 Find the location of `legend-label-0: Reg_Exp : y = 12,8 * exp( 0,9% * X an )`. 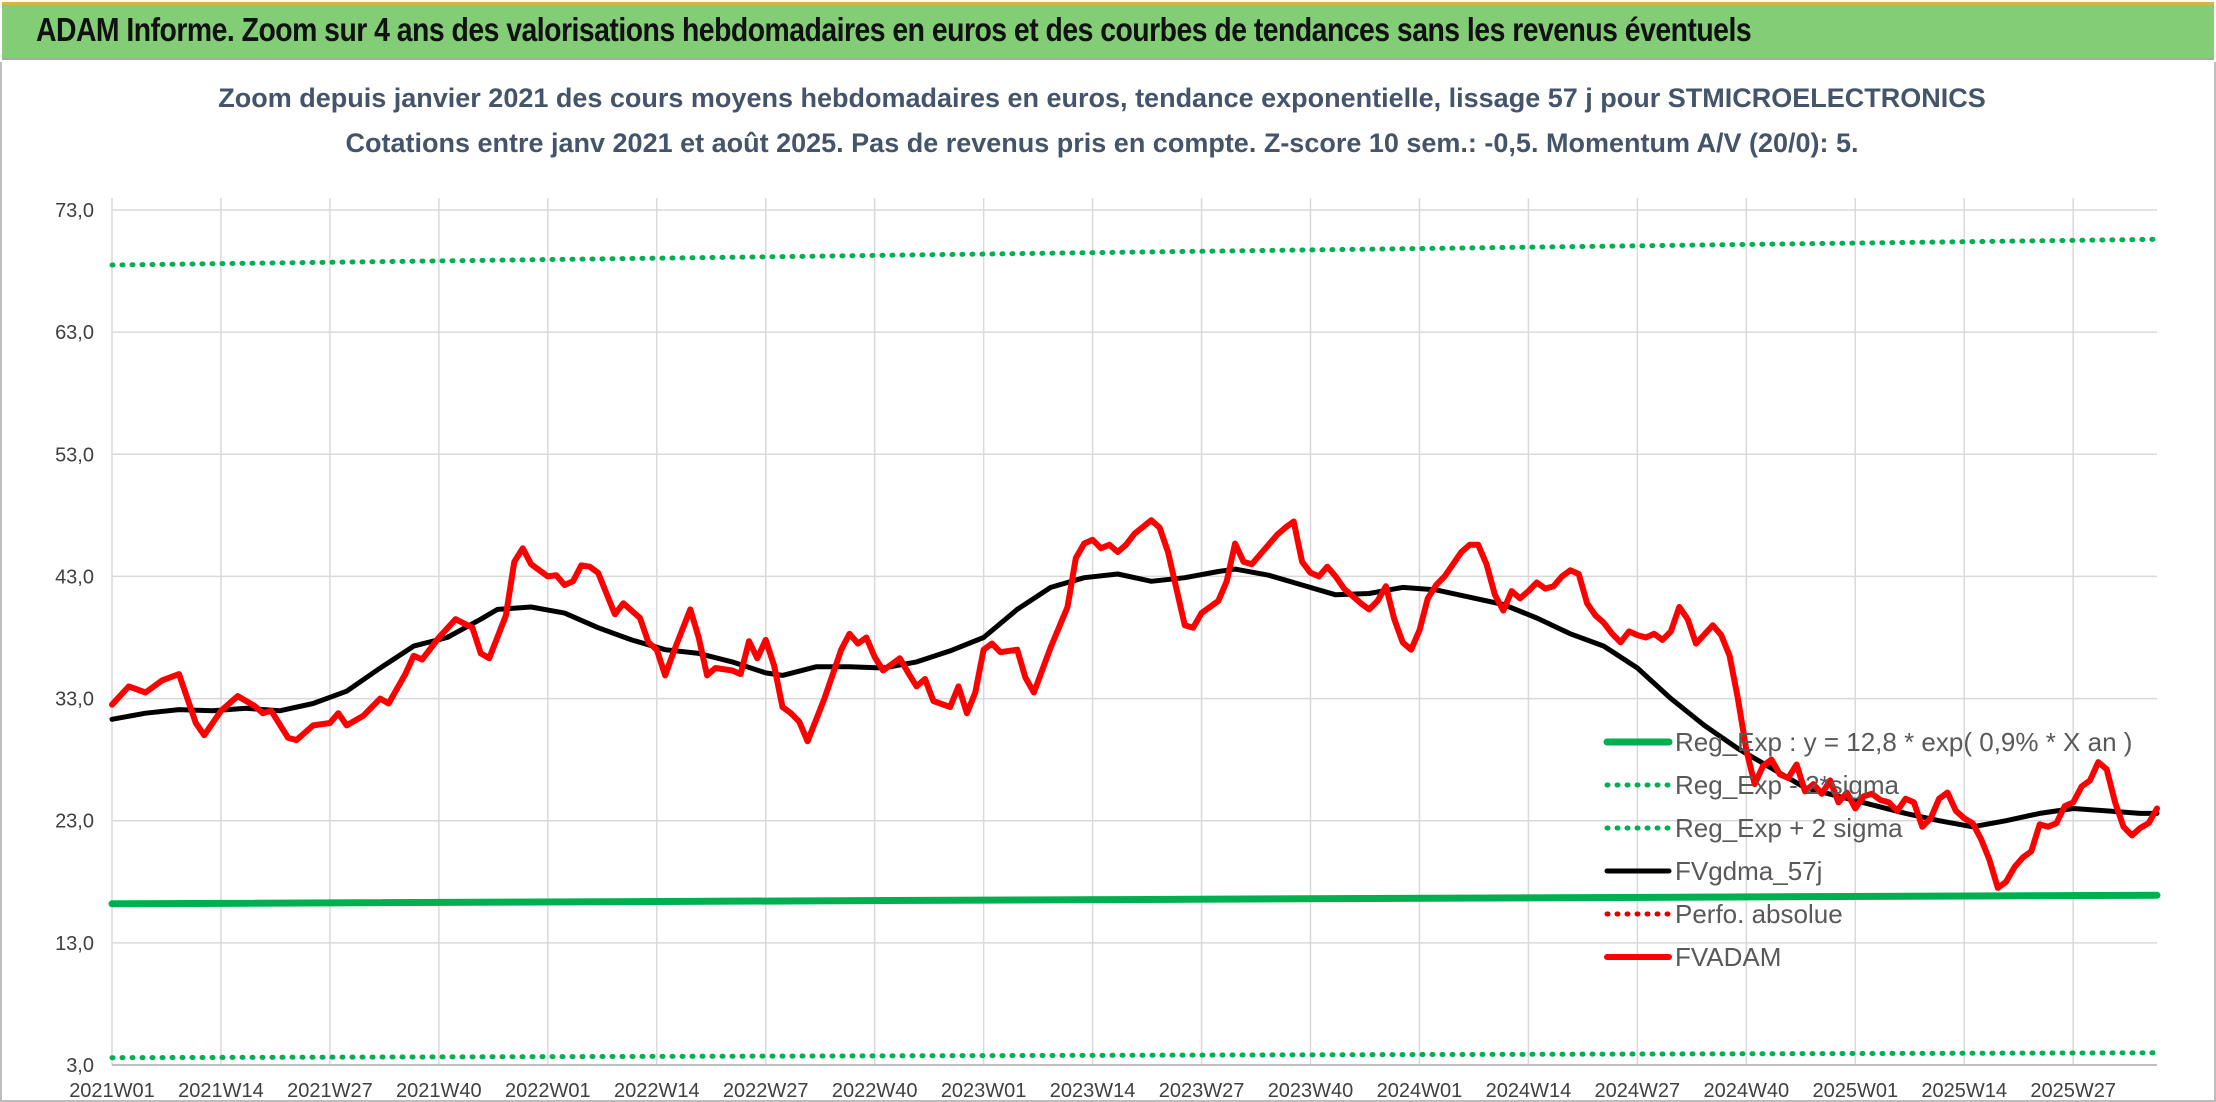

legend-label-0: Reg_Exp : y = 12,8 * exp( 0,9% * X an ) is located at coordinates (1903, 742).